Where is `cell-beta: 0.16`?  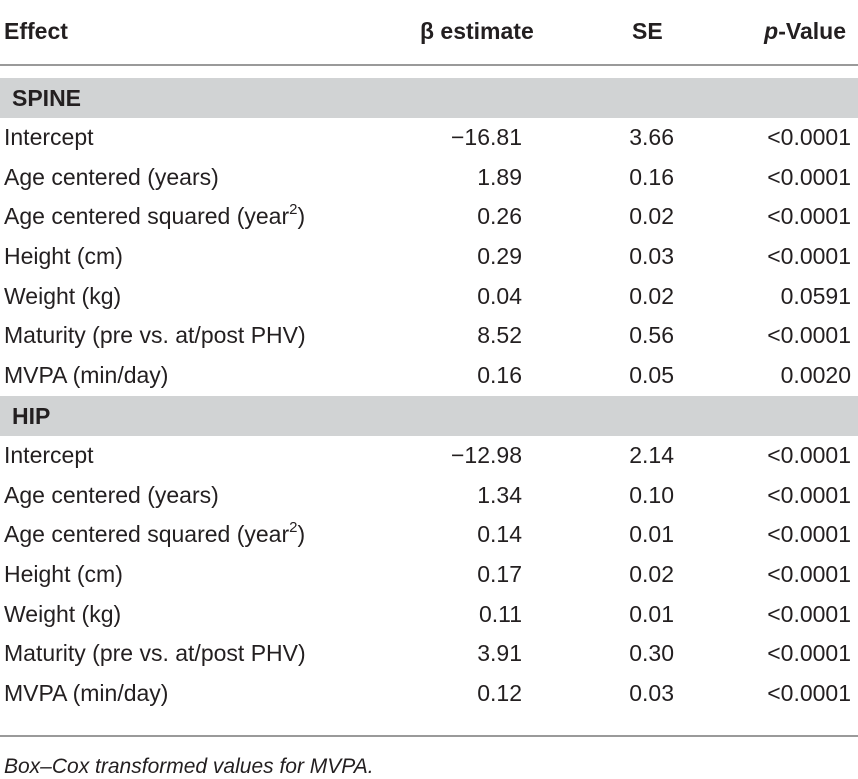 cell-beta: 0.16 is located at coordinates (499, 375).